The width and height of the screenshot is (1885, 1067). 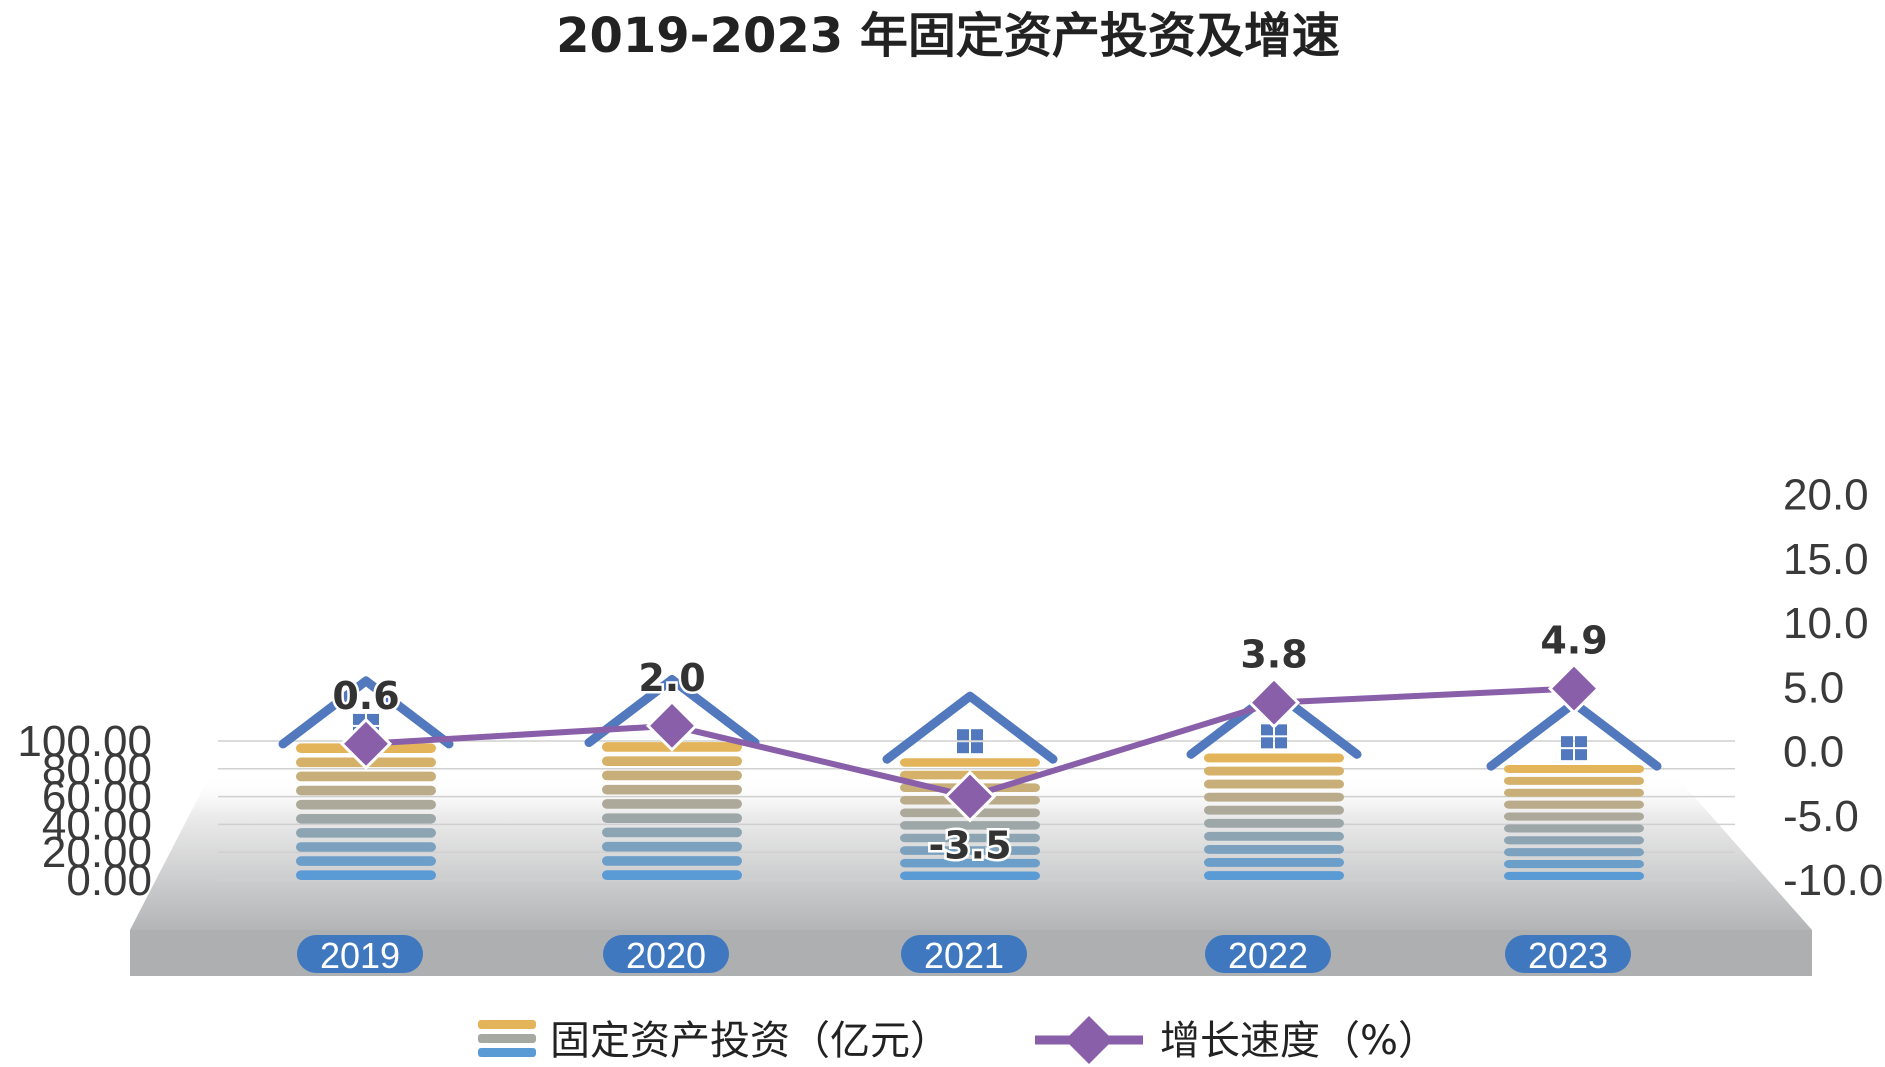 What do you see at coordinates (671, 678) in the screenshot?
I see `growth-data-label: 2.0` at bounding box center [671, 678].